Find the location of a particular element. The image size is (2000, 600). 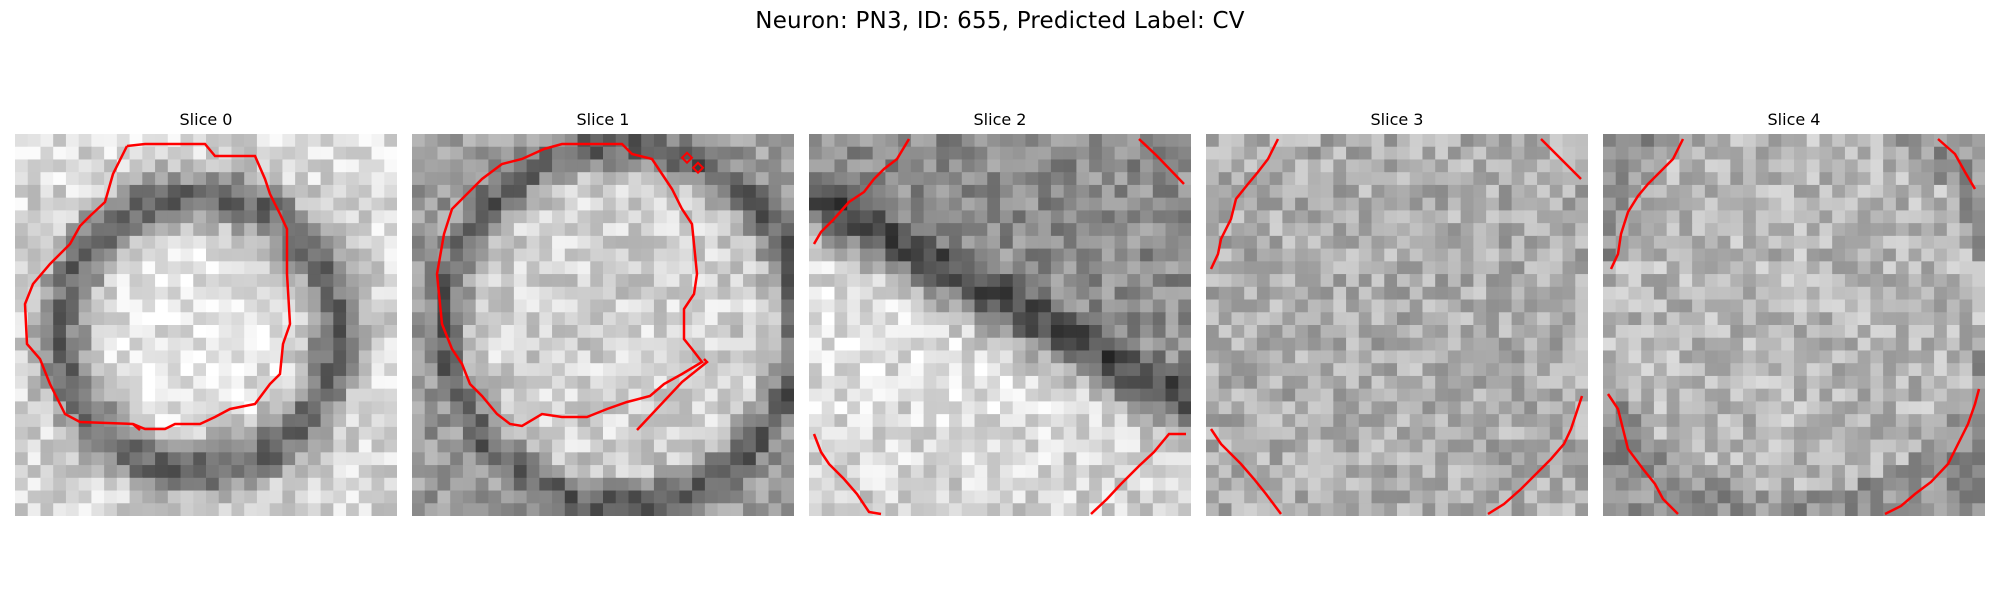

slice-1-marker-a is located at coordinates (687, 158).